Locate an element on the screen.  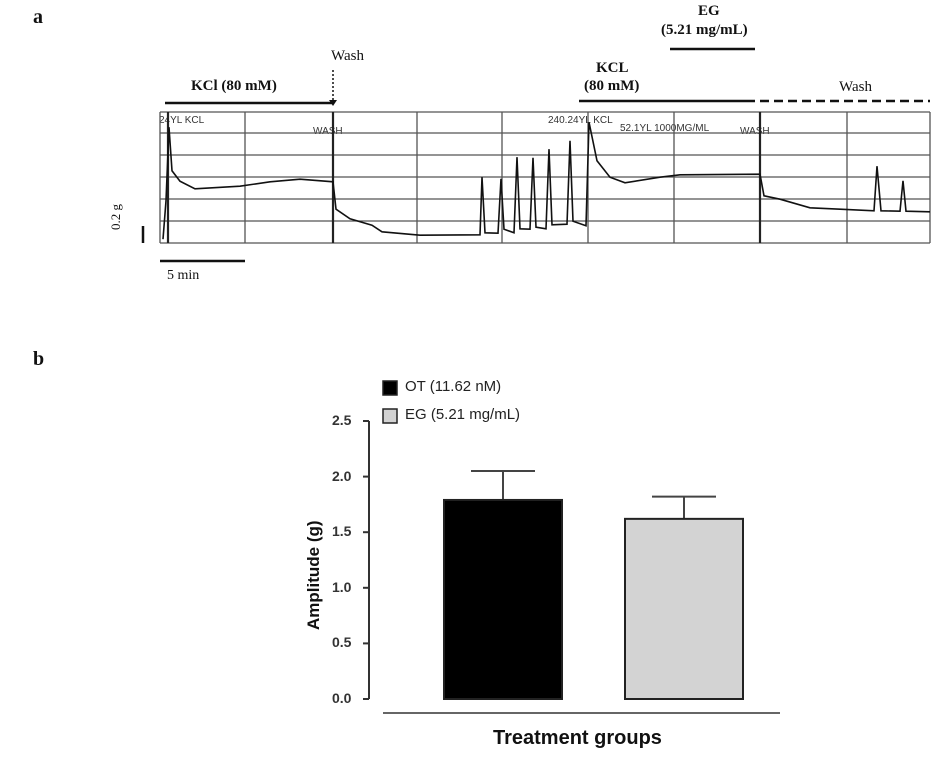
y-tick-label: 0.5 is located at coordinates (342, 642).